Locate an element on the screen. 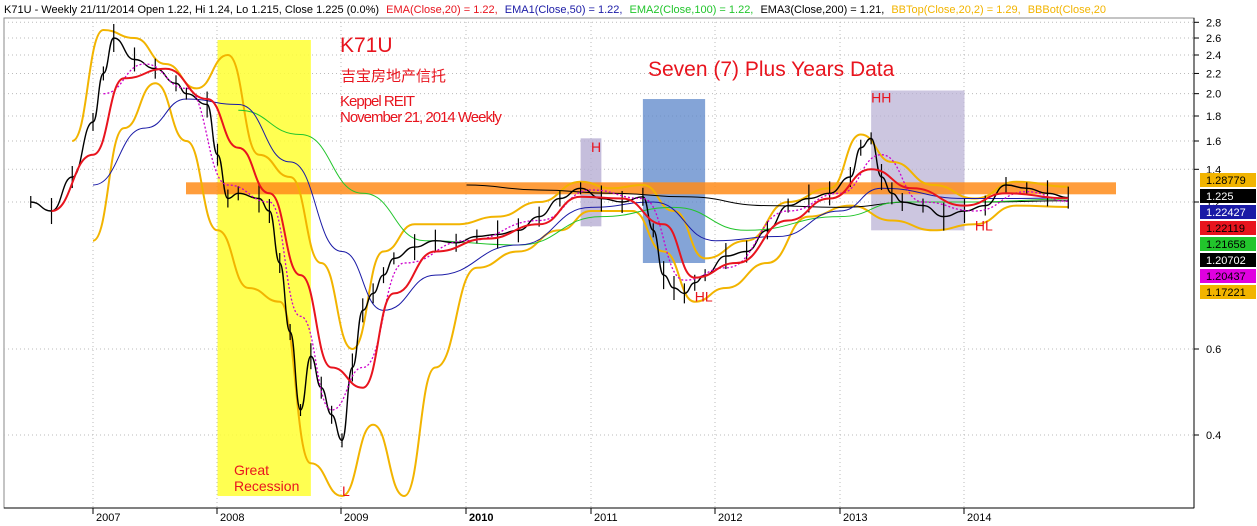 The width and height of the screenshot is (1257, 526). pivot-label-4: HL is located at coordinates (984, 225).